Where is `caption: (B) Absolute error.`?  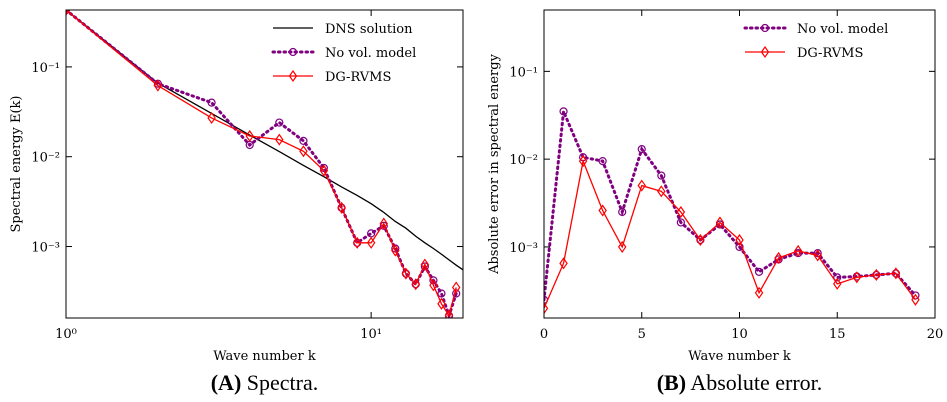
caption: (B) Absolute error. is located at coordinates (740, 382).